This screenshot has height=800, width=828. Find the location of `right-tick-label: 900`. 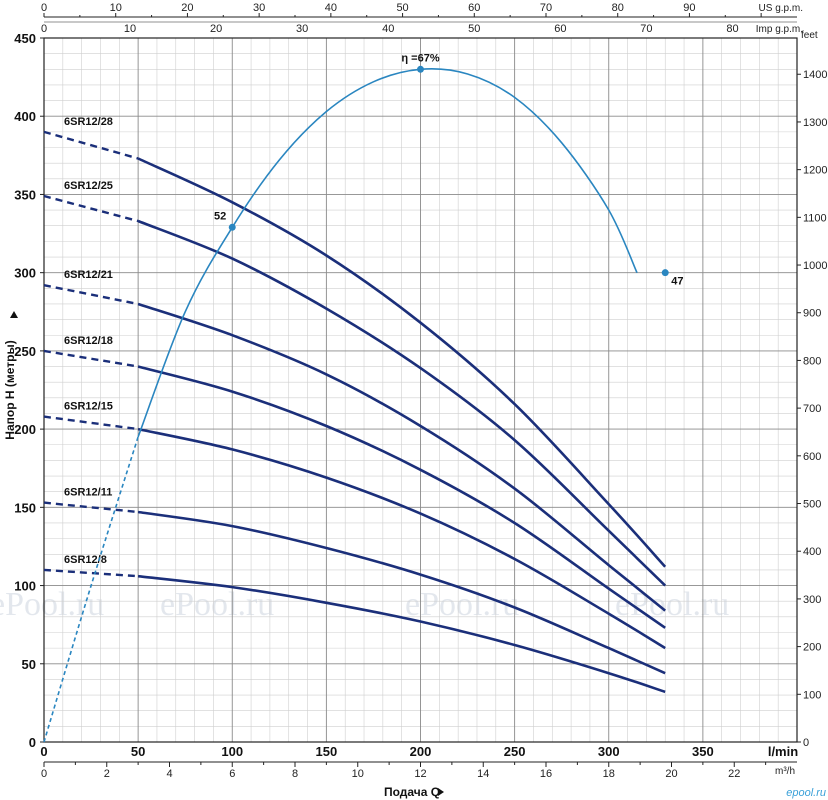

right-tick-label: 900 is located at coordinates (812, 314).